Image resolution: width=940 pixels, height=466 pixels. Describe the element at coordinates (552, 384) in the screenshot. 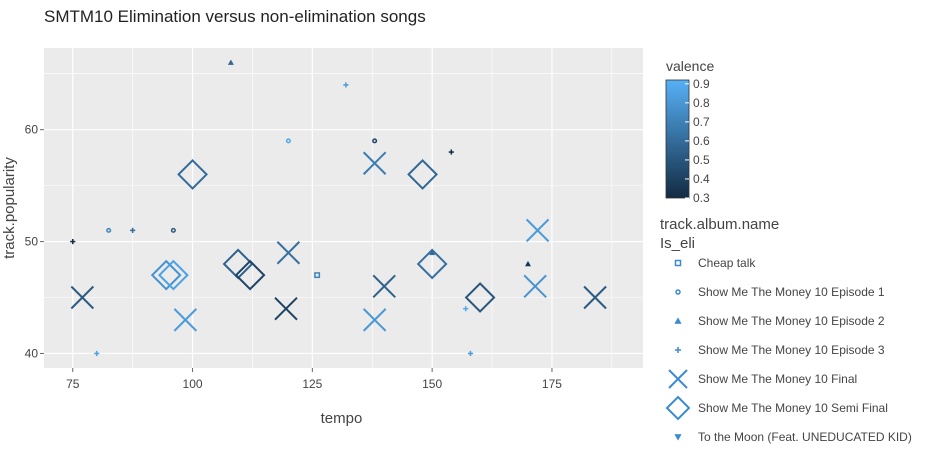

I see `x-tick-label: 175` at that location.